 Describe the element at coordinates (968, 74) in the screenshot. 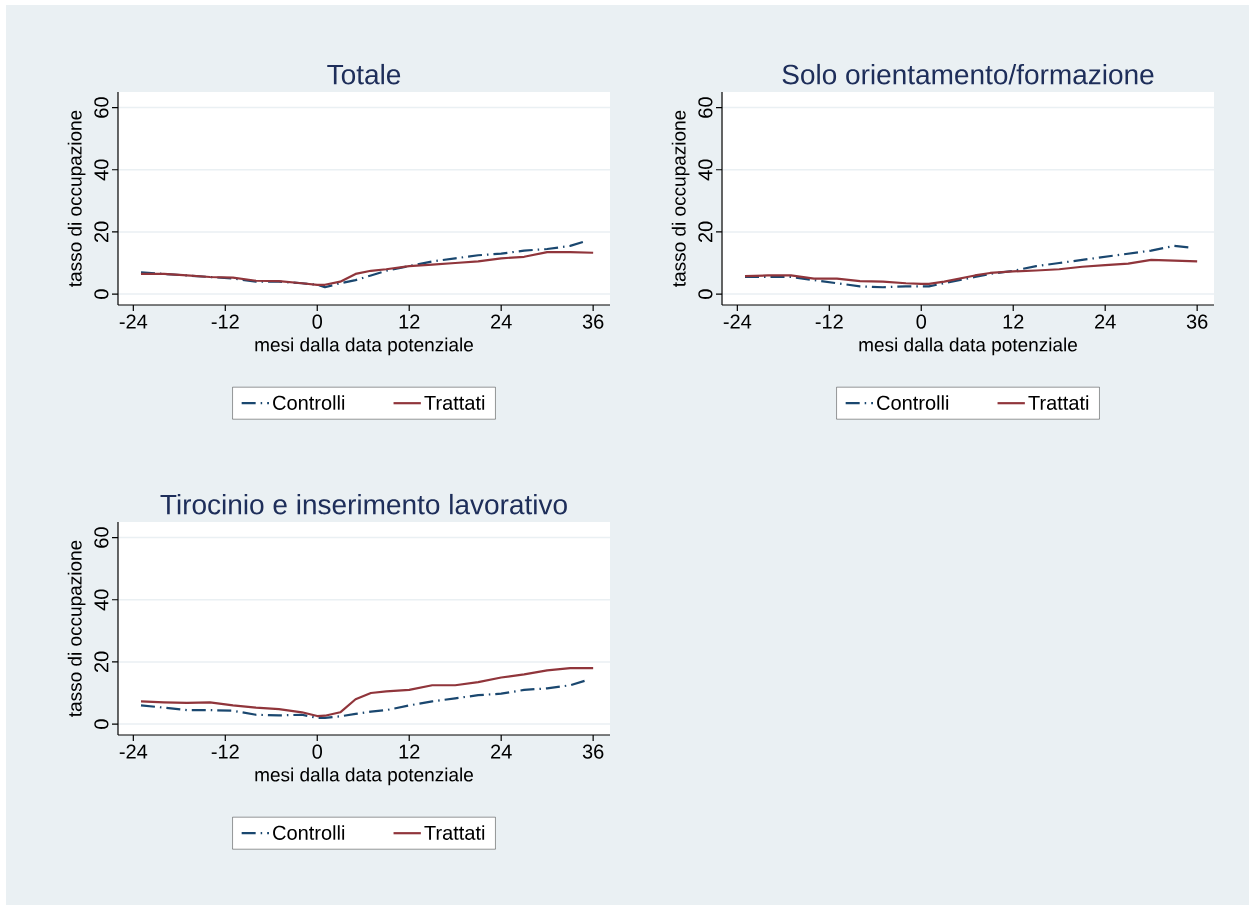

I see `chart-title: Solo orientamento/formazione` at that location.